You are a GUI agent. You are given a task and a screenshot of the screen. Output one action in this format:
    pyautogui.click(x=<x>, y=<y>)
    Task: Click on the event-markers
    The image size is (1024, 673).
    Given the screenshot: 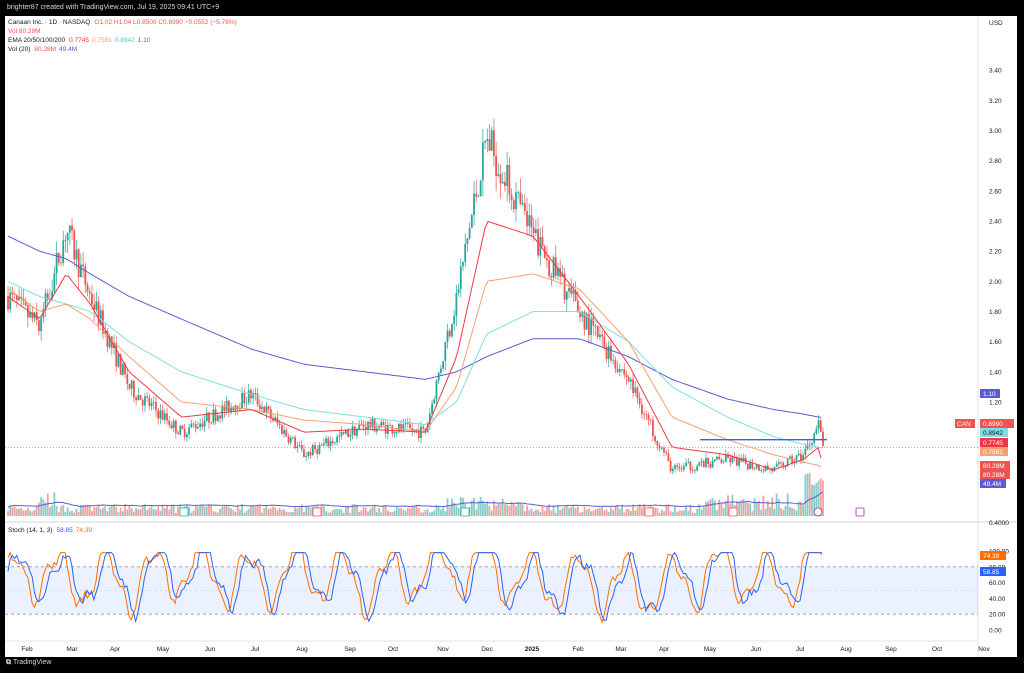 What is the action you would take?
    pyautogui.click(x=522, y=512)
    